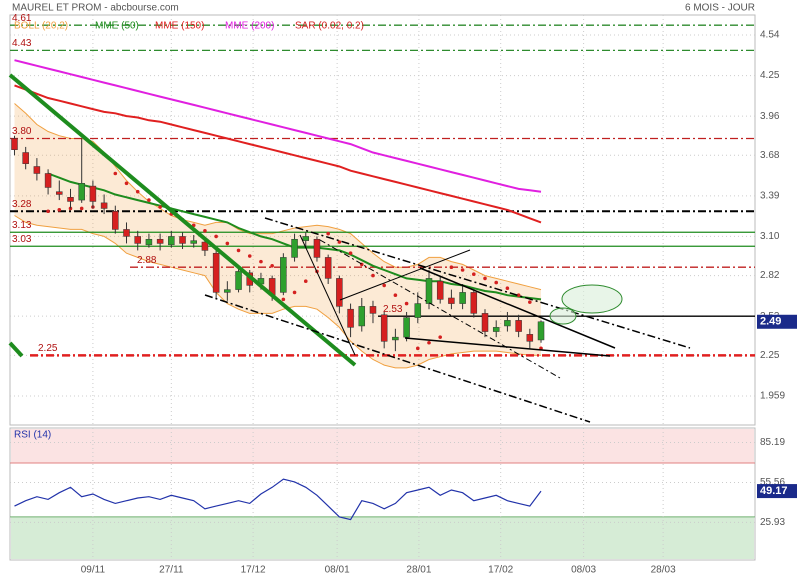  Describe the element at coordinates (770, 155) in the screenshot. I see `y-tick-label: 3.68` at that location.